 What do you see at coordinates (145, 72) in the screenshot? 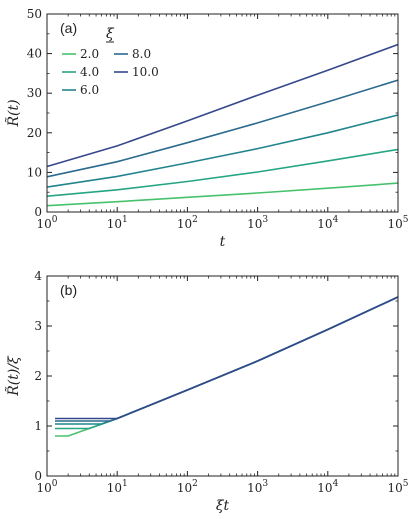
I see `legend-label-10.0: 10.0` at bounding box center [145, 72].